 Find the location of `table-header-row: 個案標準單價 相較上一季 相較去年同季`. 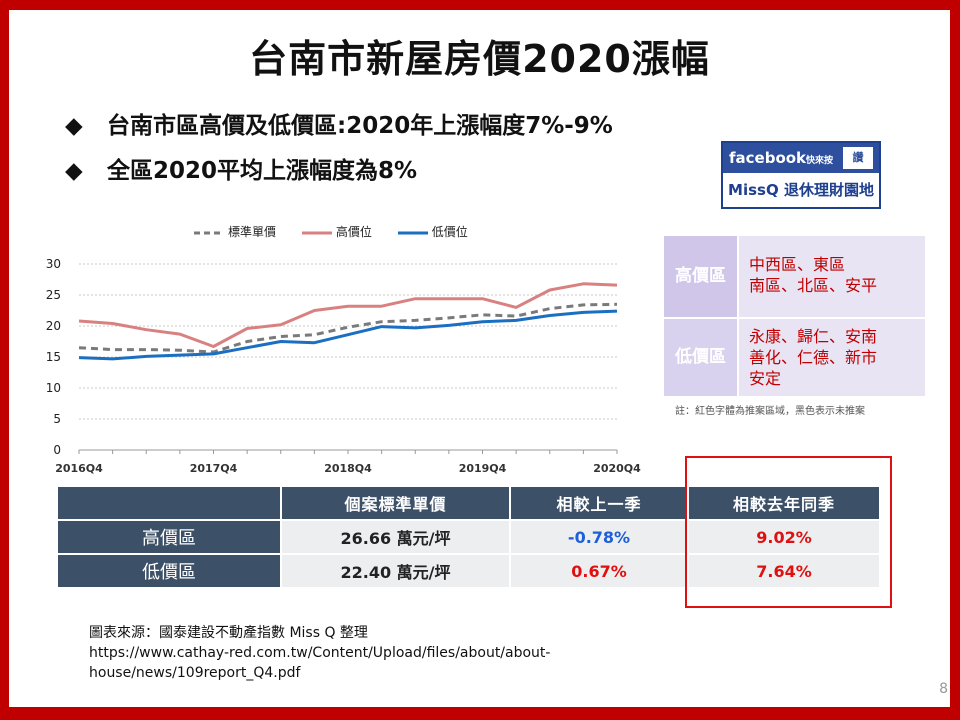

table-header-row: 個案標準單價 相較上一季 相較去年同季 is located at coordinates (468, 503).